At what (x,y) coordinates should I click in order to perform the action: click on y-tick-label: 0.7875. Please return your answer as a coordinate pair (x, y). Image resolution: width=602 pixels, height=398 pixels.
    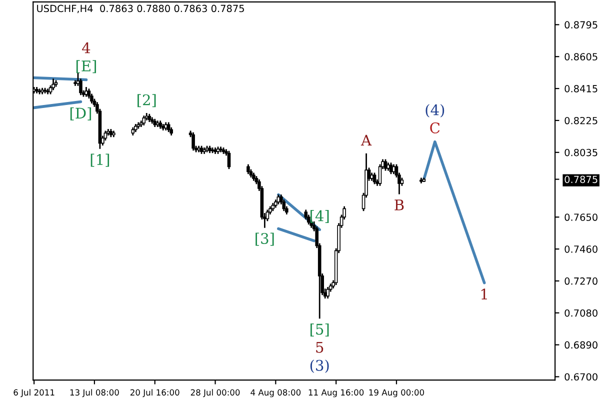
    Looking at the image, I should click on (581, 180).